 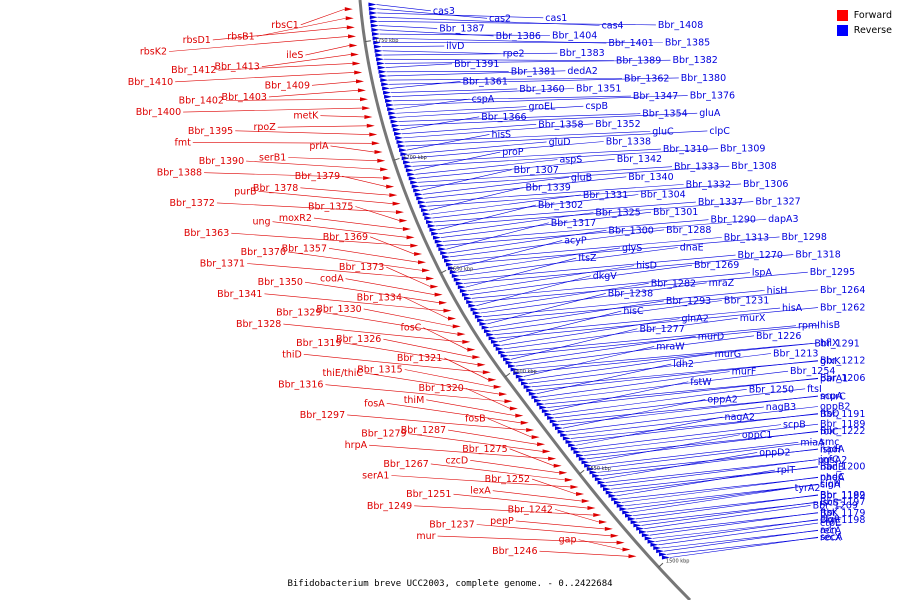 What do you see at coordinates (829, 460) in the screenshot?
I see `reverse-gene-label: infC` at bounding box center [829, 460].